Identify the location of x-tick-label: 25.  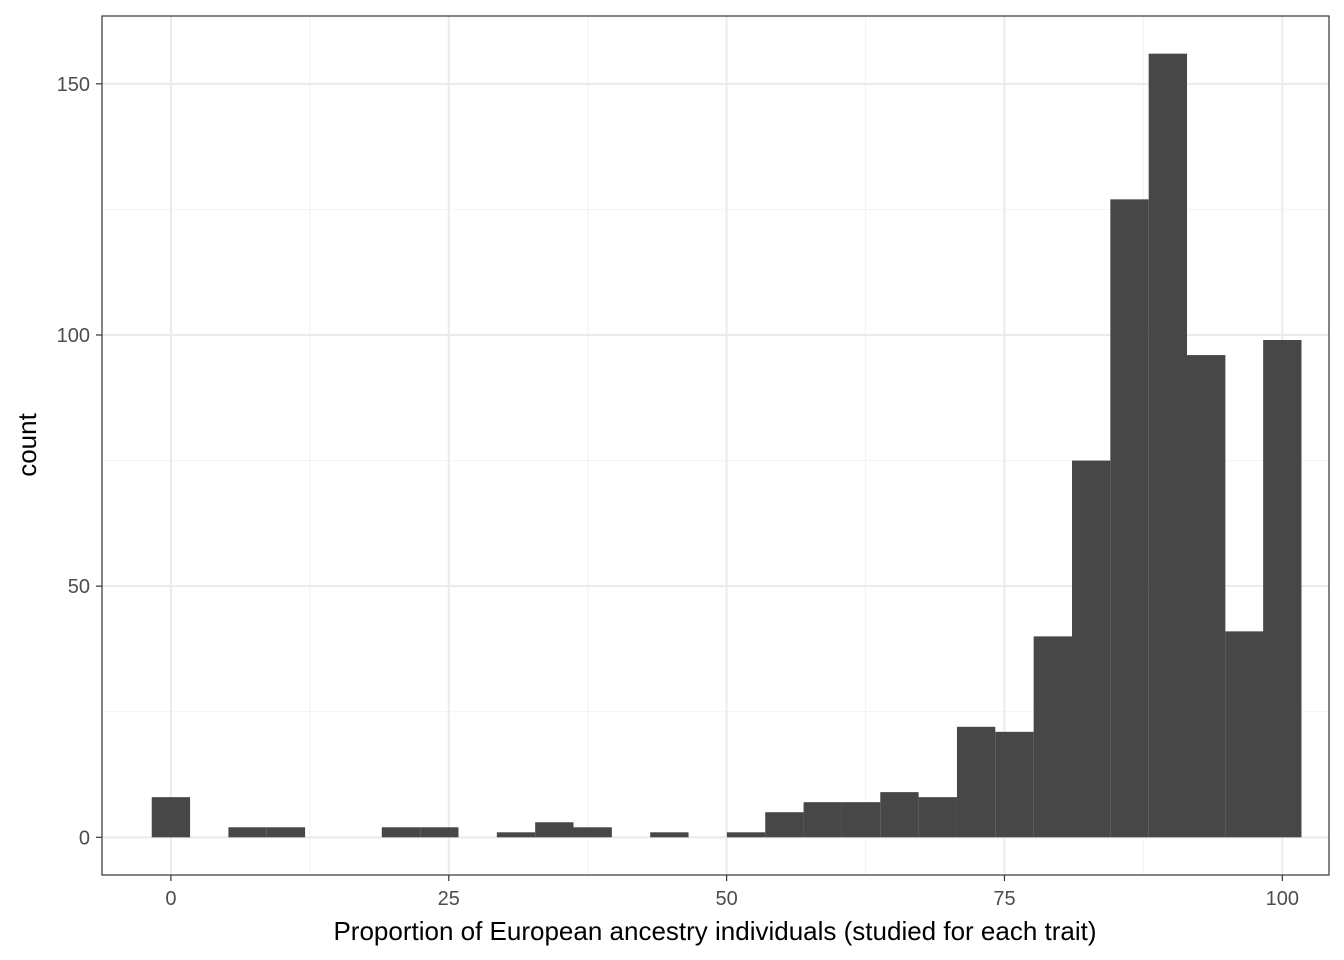
(449, 899).